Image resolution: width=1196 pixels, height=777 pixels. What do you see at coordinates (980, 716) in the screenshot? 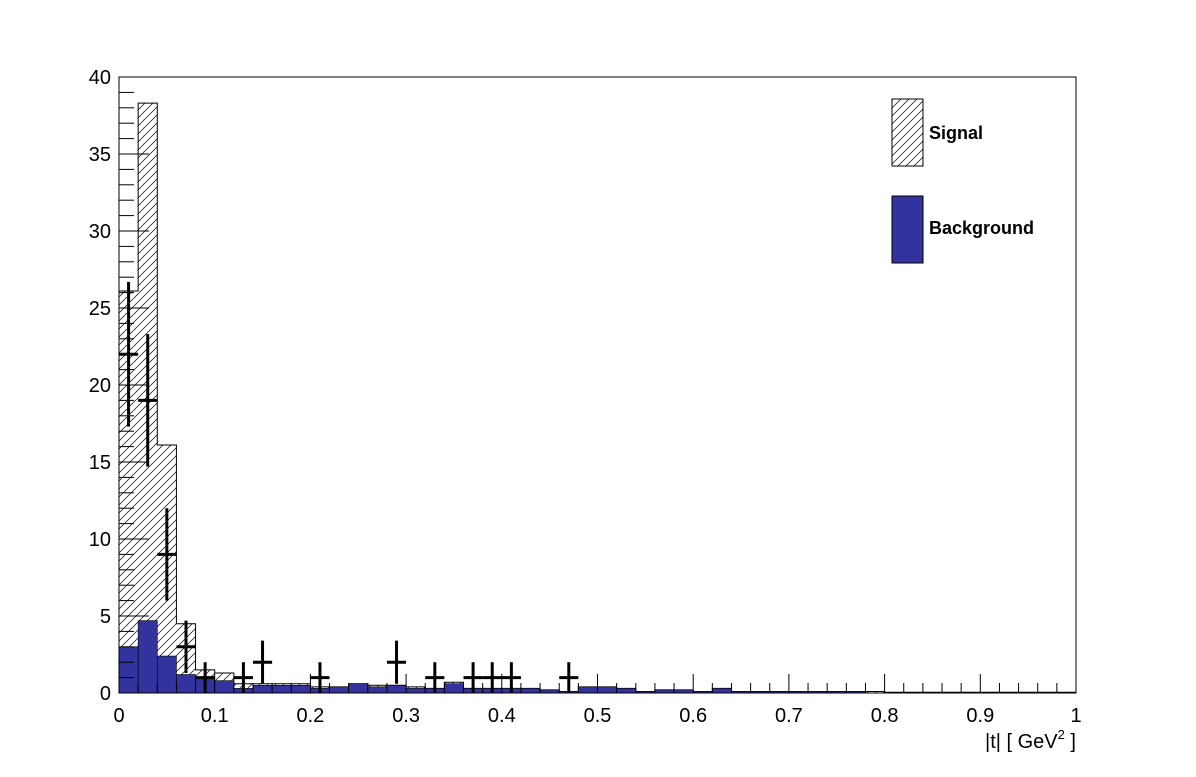
I see `x-tick-label: 0.9` at bounding box center [980, 716].